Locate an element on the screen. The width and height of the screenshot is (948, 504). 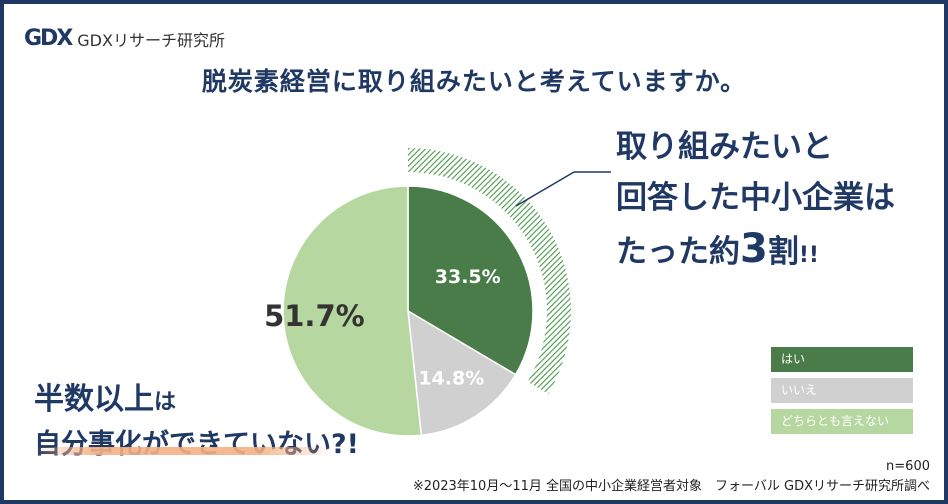
survey-question: 脱炭素経営に取り組みたいと考えていますか。 is located at coordinates (474, 81).